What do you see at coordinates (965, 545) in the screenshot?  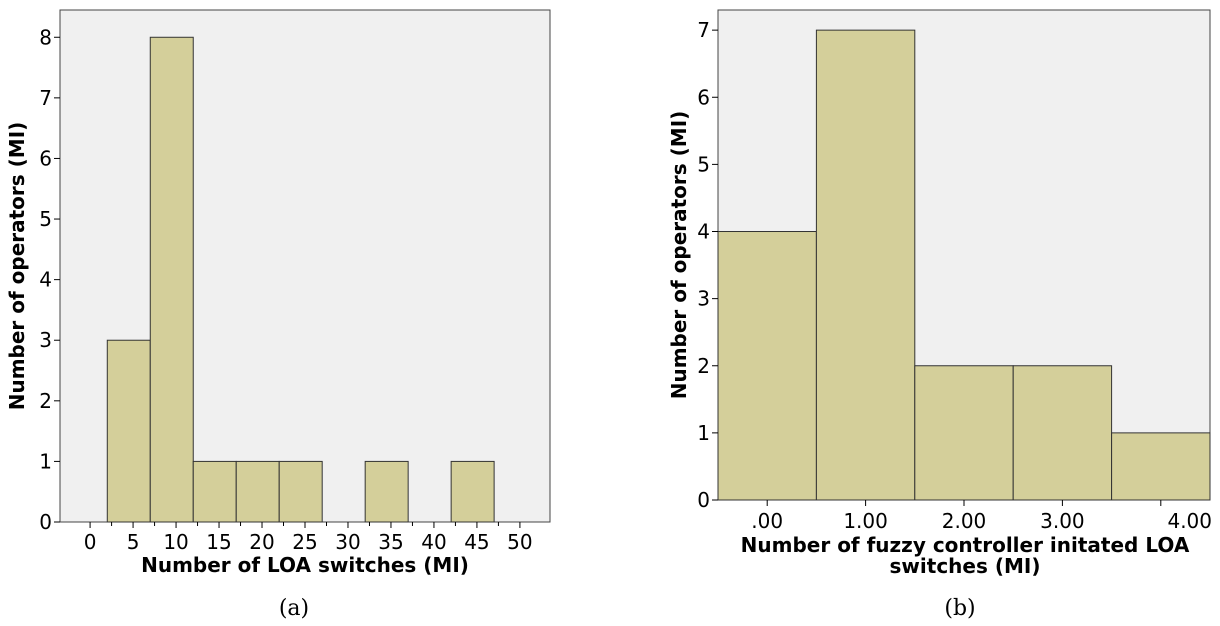 I see `x-axis-label-b-line1: Number of fuzzy controller initated LOA` at bounding box center [965, 545].